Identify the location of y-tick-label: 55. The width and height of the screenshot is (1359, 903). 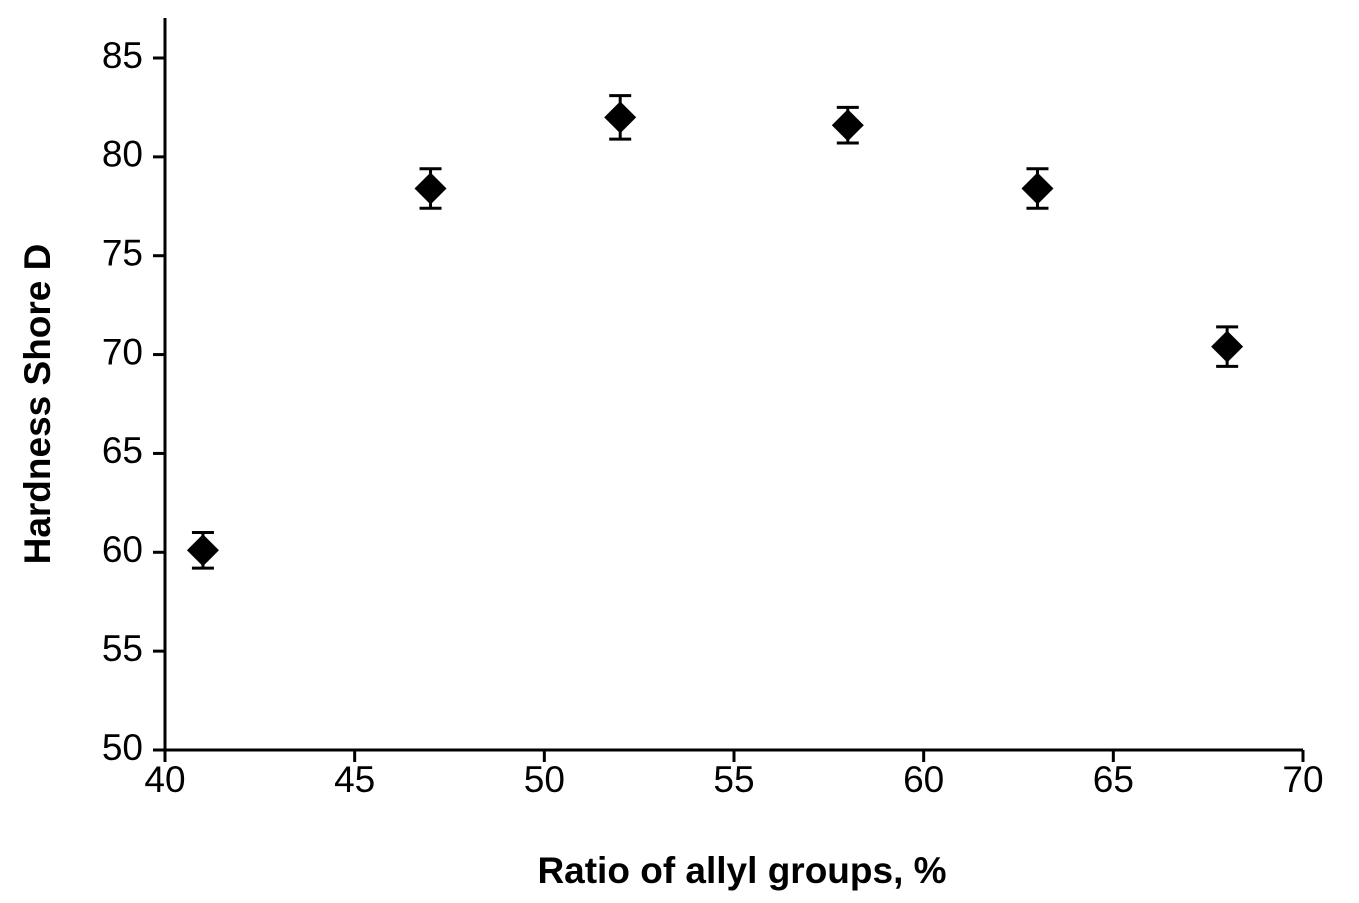
(122, 648).